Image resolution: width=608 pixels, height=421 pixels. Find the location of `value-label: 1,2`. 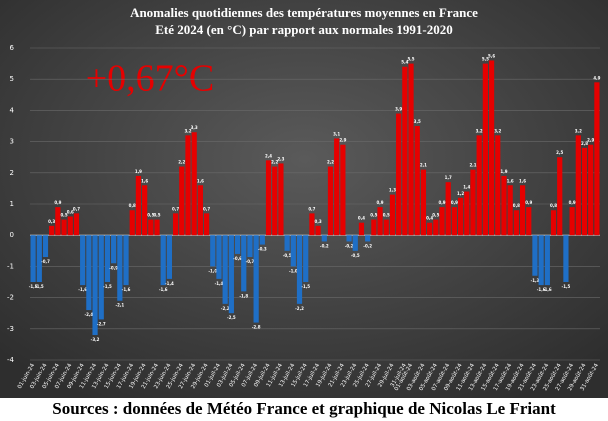

value-label: 1,2 is located at coordinates (460, 193).